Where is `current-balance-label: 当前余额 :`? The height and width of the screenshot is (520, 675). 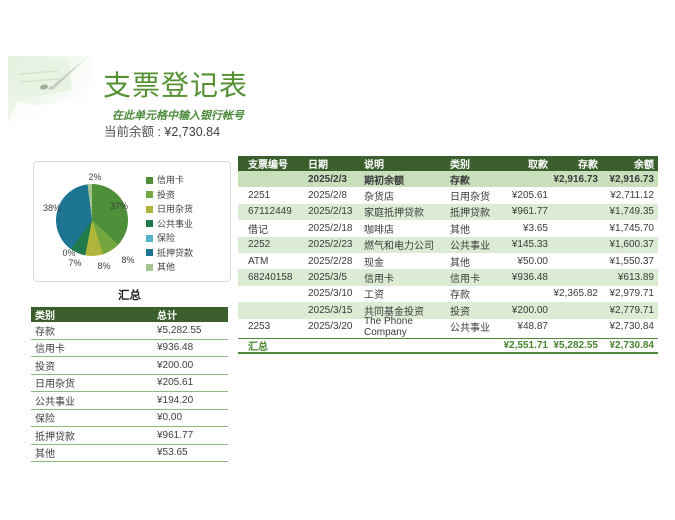 current-balance-label: 当前余额 : is located at coordinates (134, 132).